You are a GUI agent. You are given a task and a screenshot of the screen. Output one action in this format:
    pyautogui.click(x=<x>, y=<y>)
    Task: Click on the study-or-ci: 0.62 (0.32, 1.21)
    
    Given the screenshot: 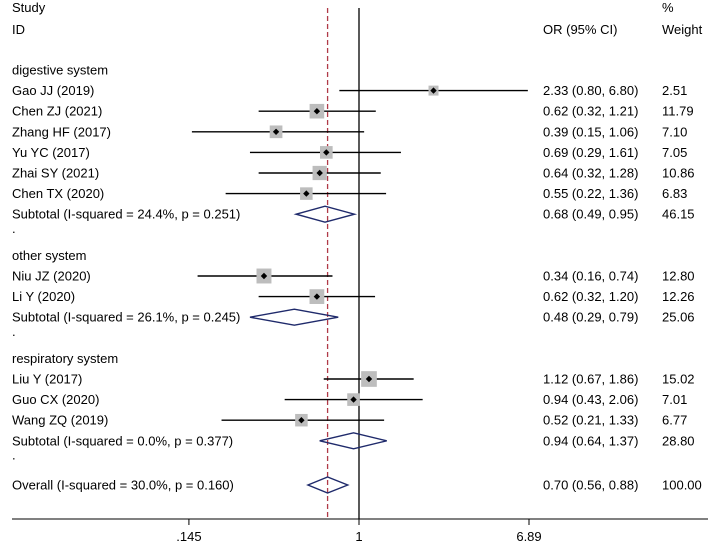 What is the action you would take?
    pyautogui.click(x=590, y=111)
    